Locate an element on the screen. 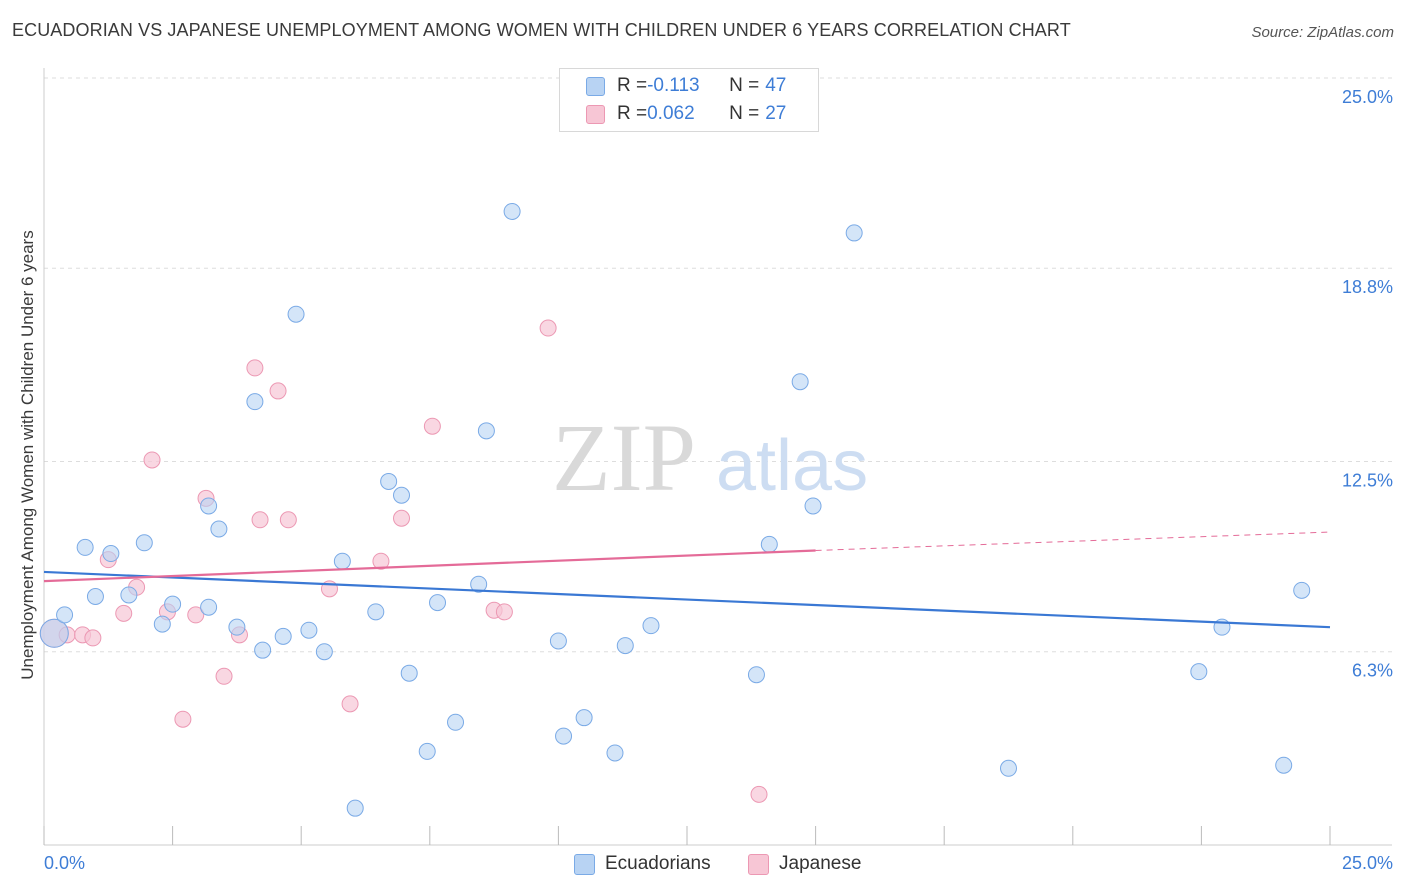 The image size is (1406, 892). legend-r-value: -0.113 is located at coordinates (673, 85).